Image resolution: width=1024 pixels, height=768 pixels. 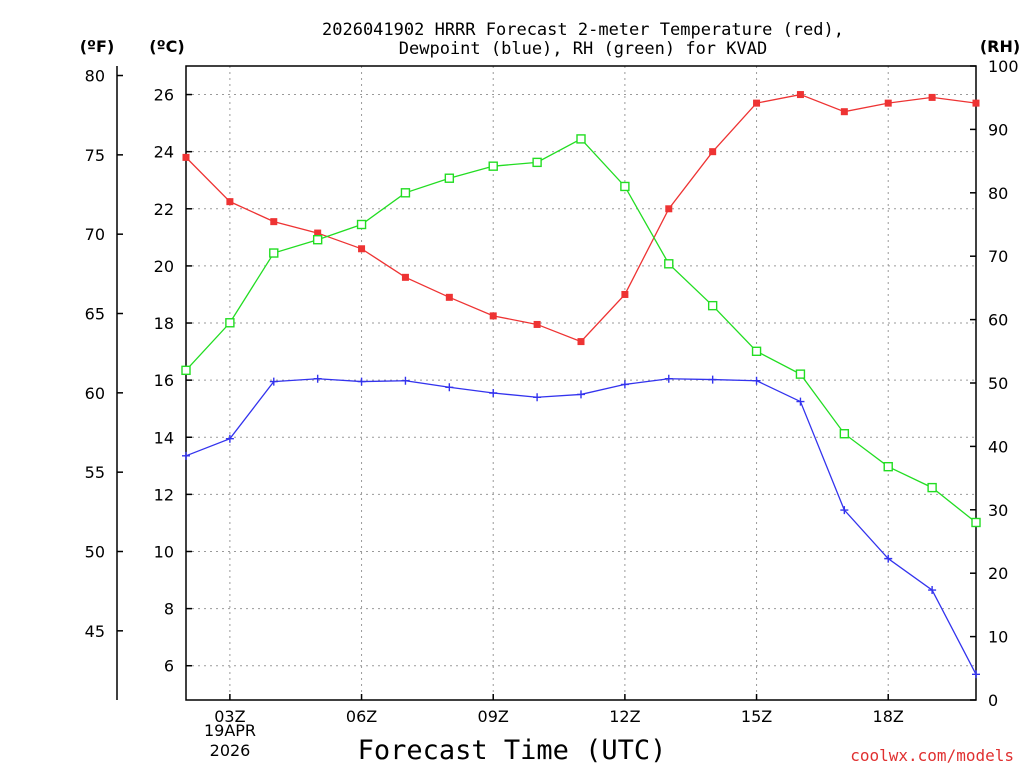 I want to click on celsius-tick-label: 20, so click(x=164, y=266).